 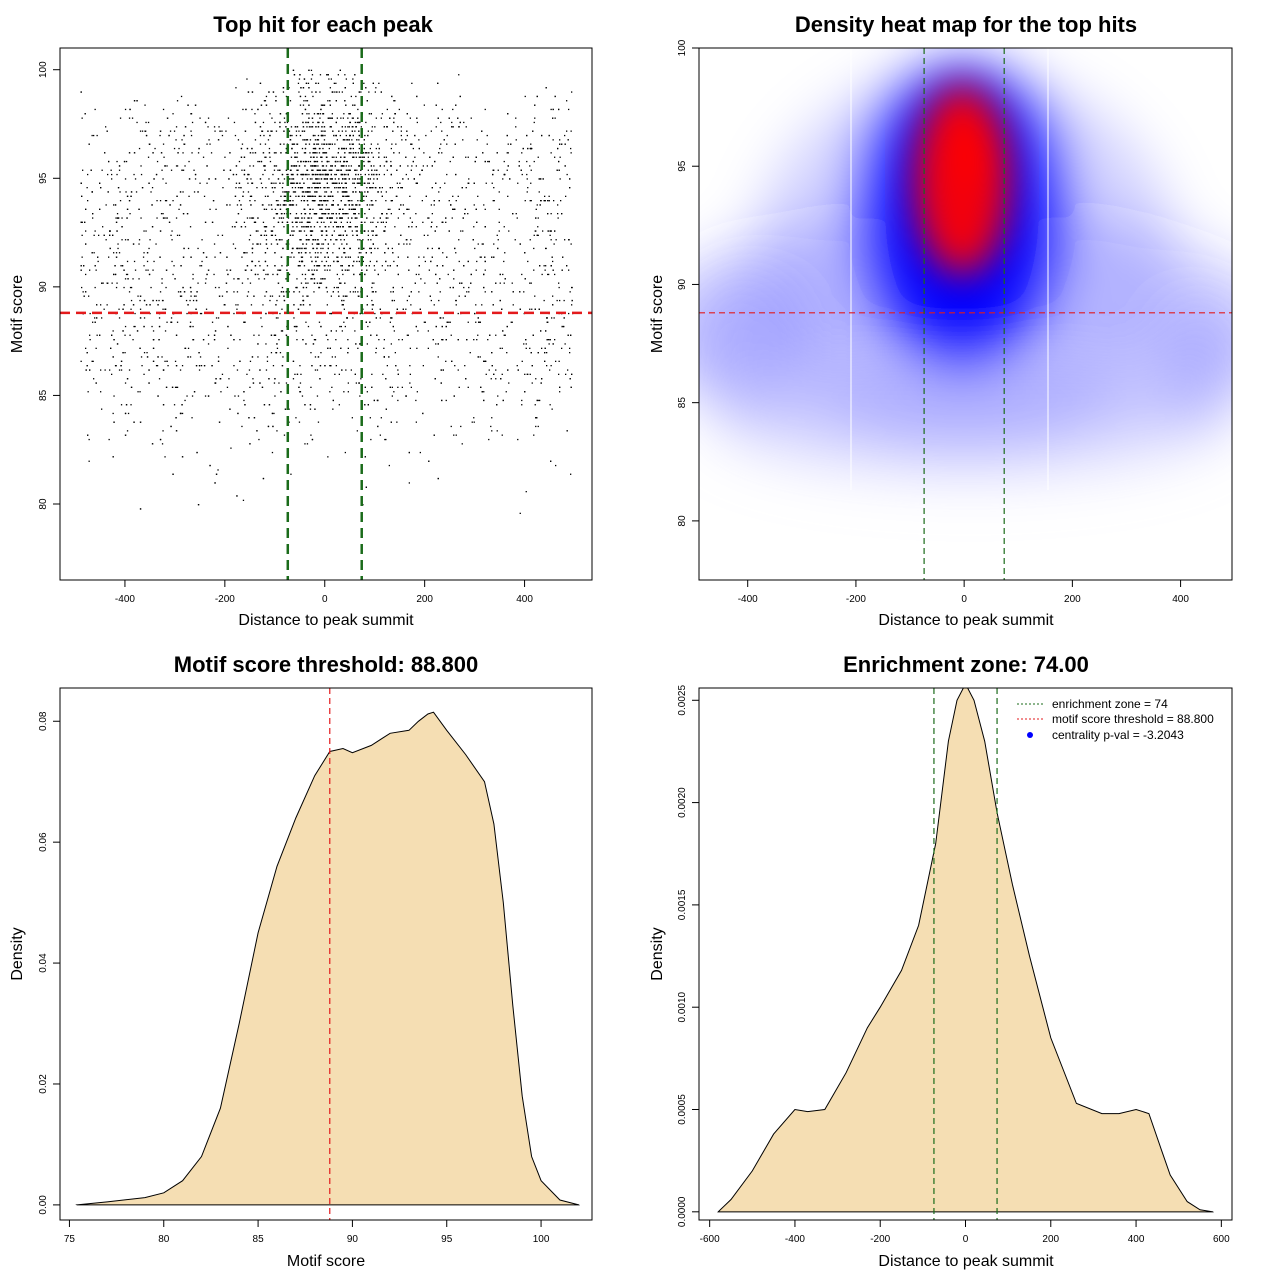 I want to click on y-tick-label: 0.0010, so click(x=682, y=1006).